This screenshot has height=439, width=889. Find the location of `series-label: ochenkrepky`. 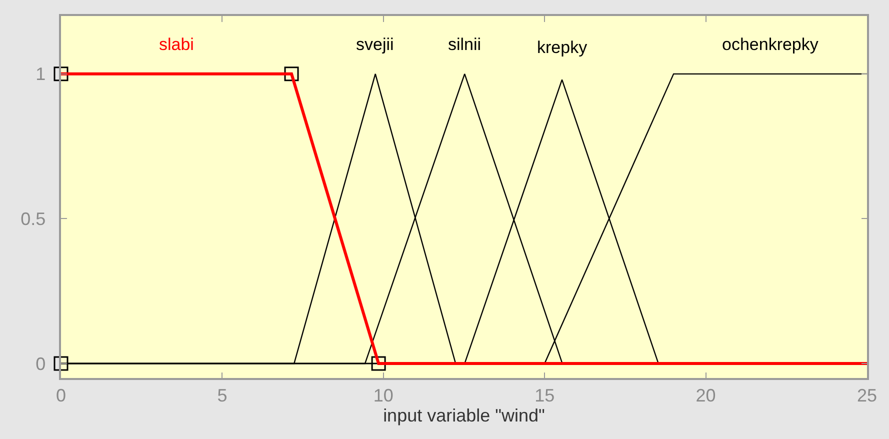

series-label: ochenkrepky is located at coordinates (770, 44).